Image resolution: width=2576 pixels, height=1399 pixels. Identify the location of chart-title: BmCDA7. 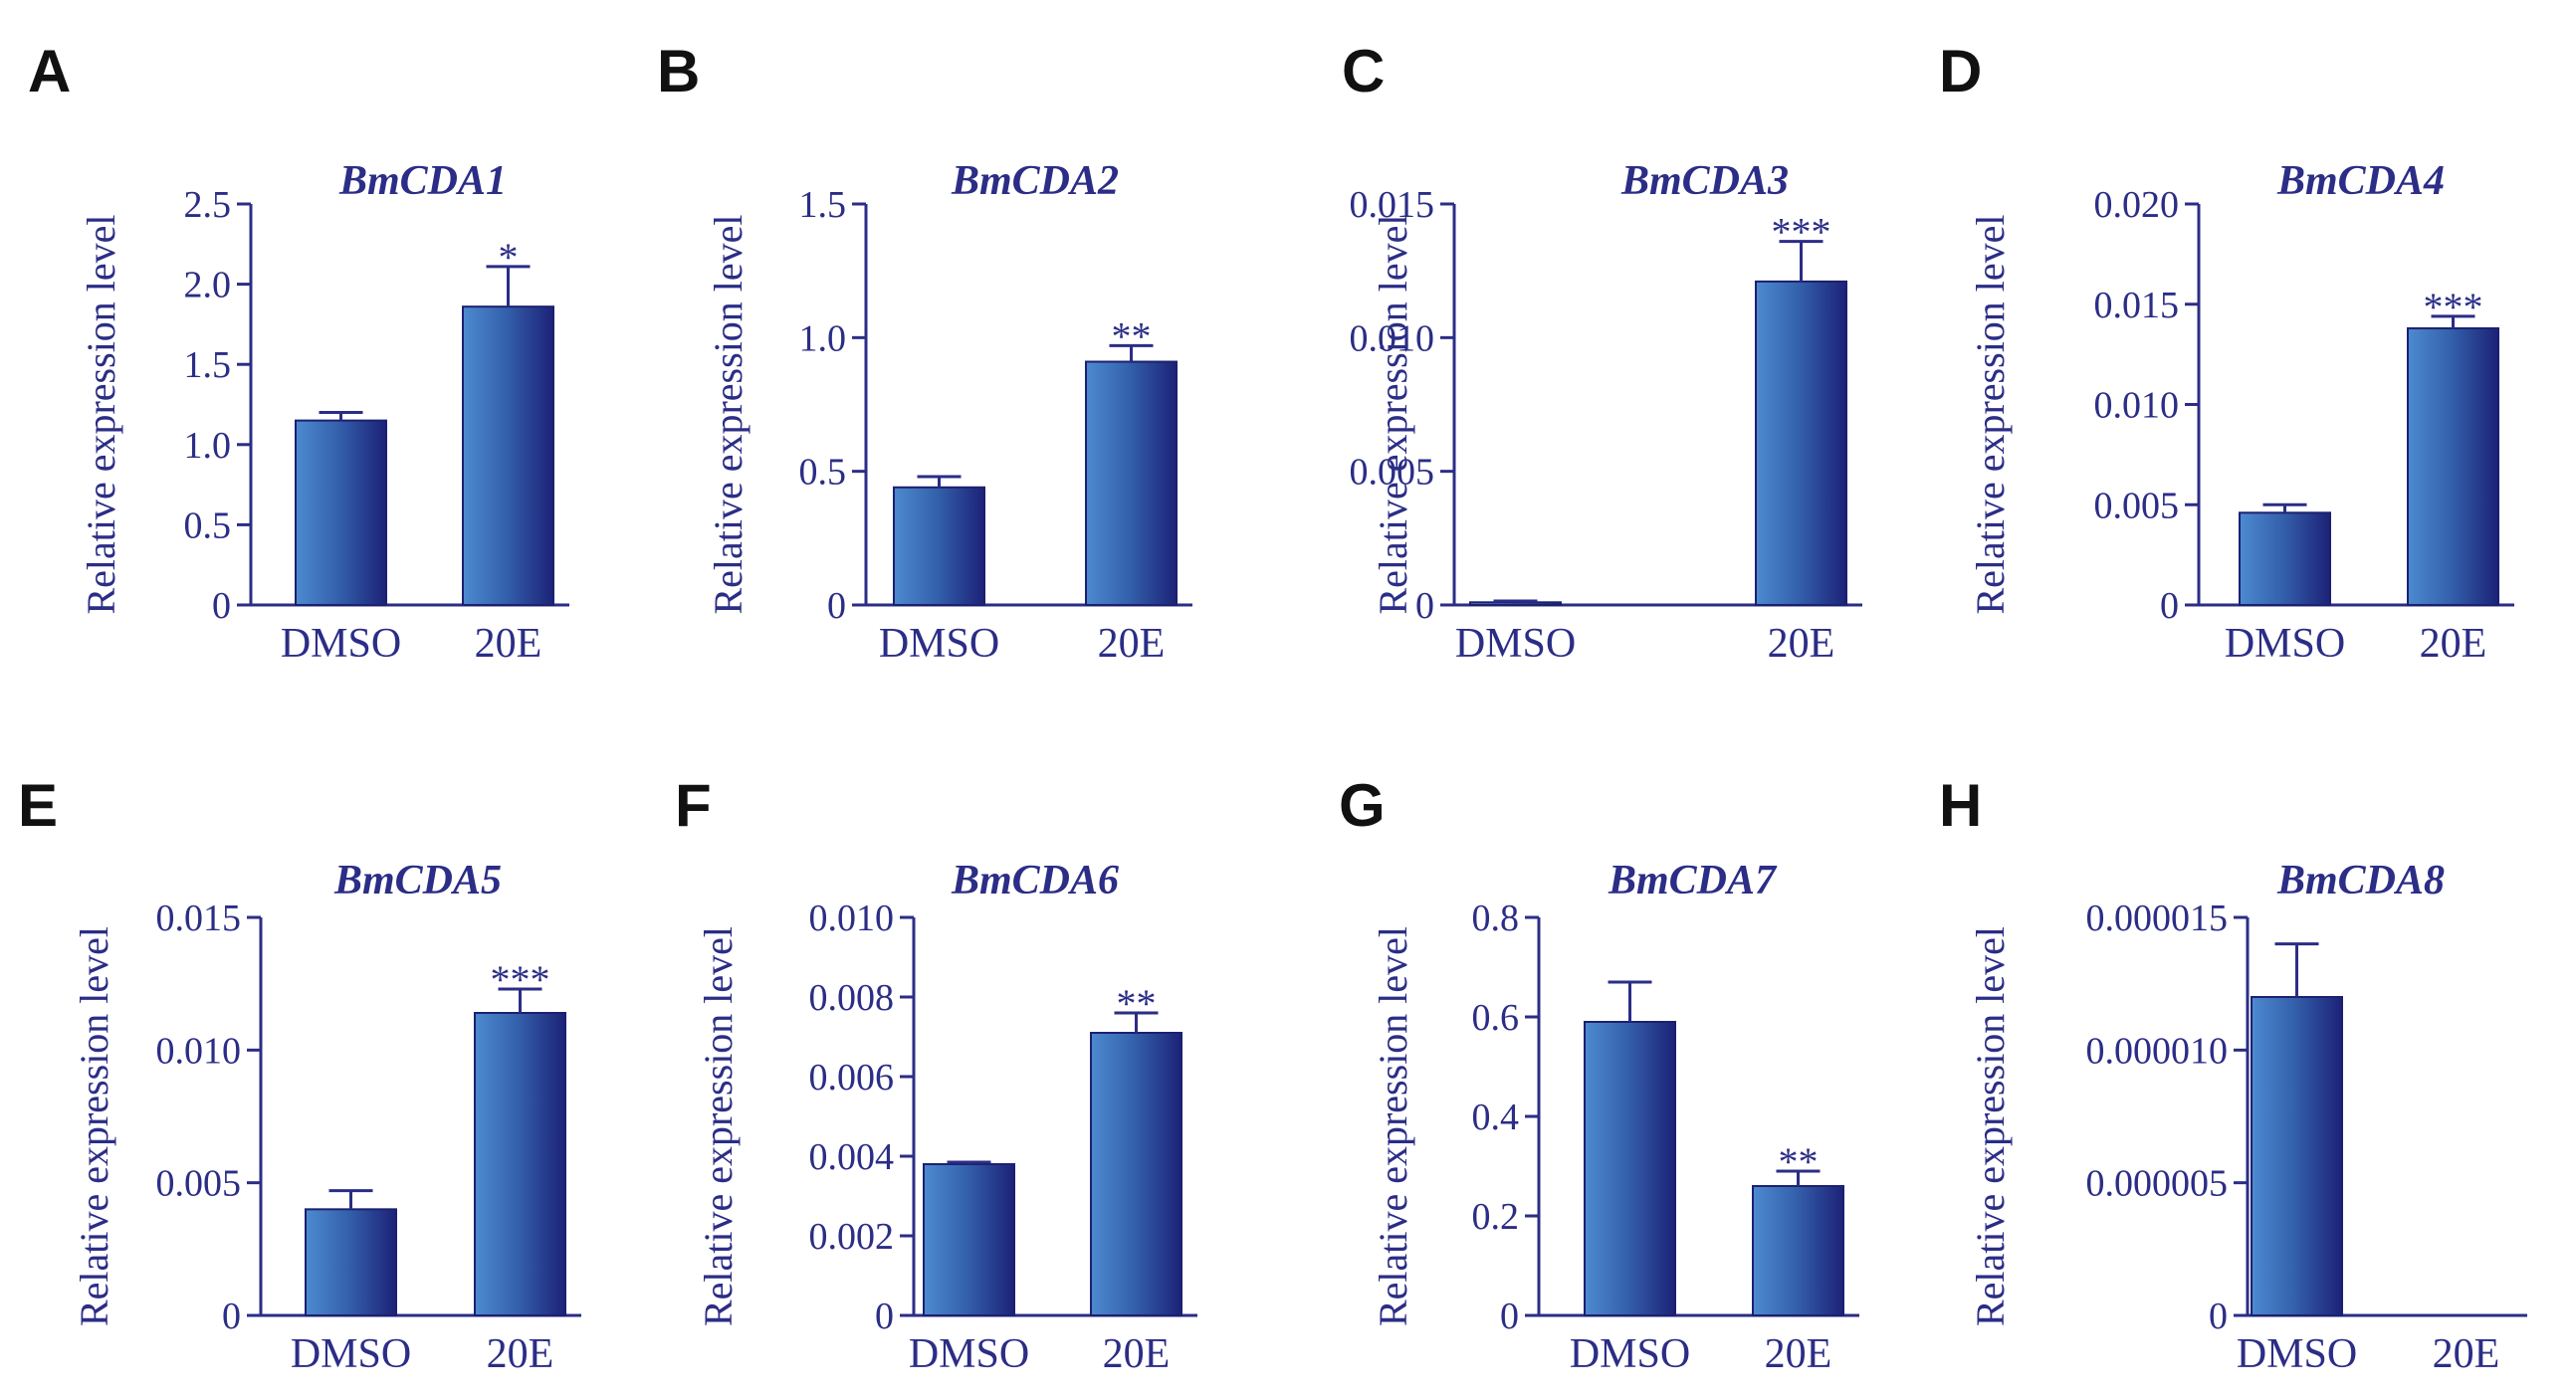
(1693, 880).